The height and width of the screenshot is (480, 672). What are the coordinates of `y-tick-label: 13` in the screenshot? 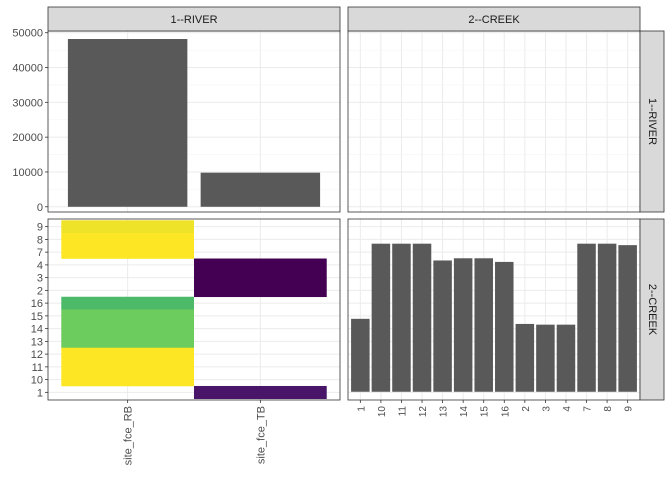 It's located at (37, 342).